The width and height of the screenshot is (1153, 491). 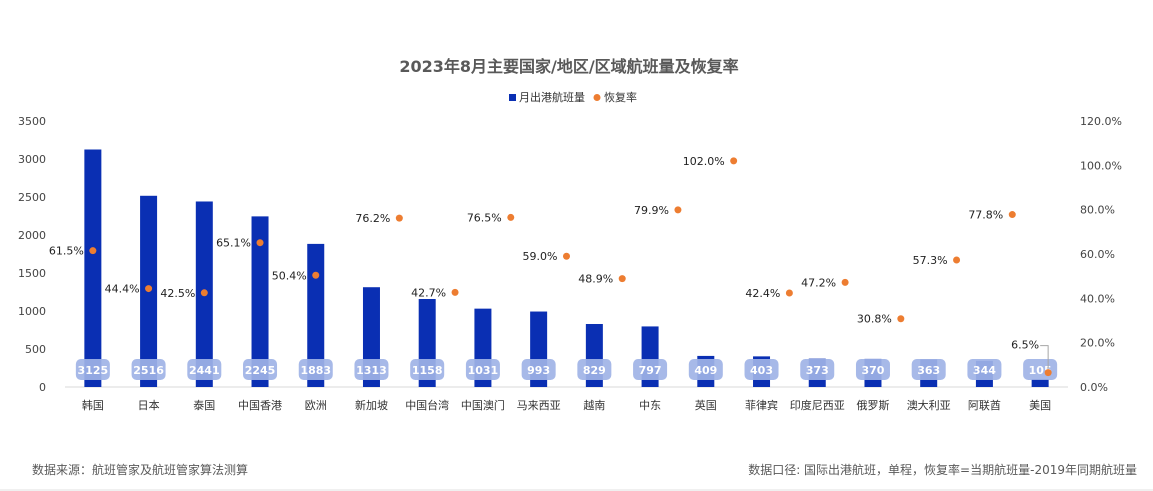 What do you see at coordinates (538, 370) in the screenshot?
I see `bar-value-label: 993` at bounding box center [538, 370].